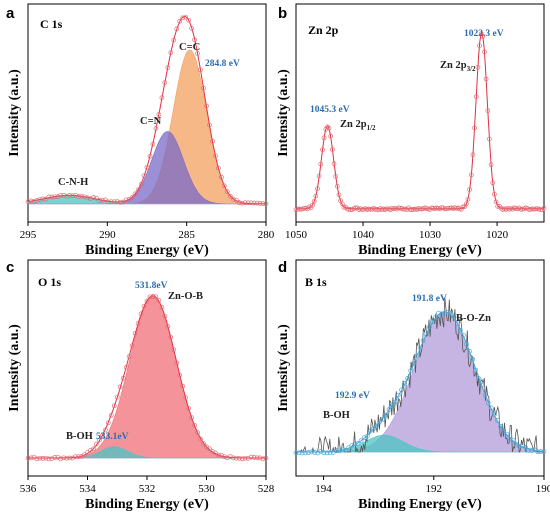 The width and height of the screenshot is (550, 522). I want to click on x-axis-label-b: Binding Energy (eV), so click(420, 250).